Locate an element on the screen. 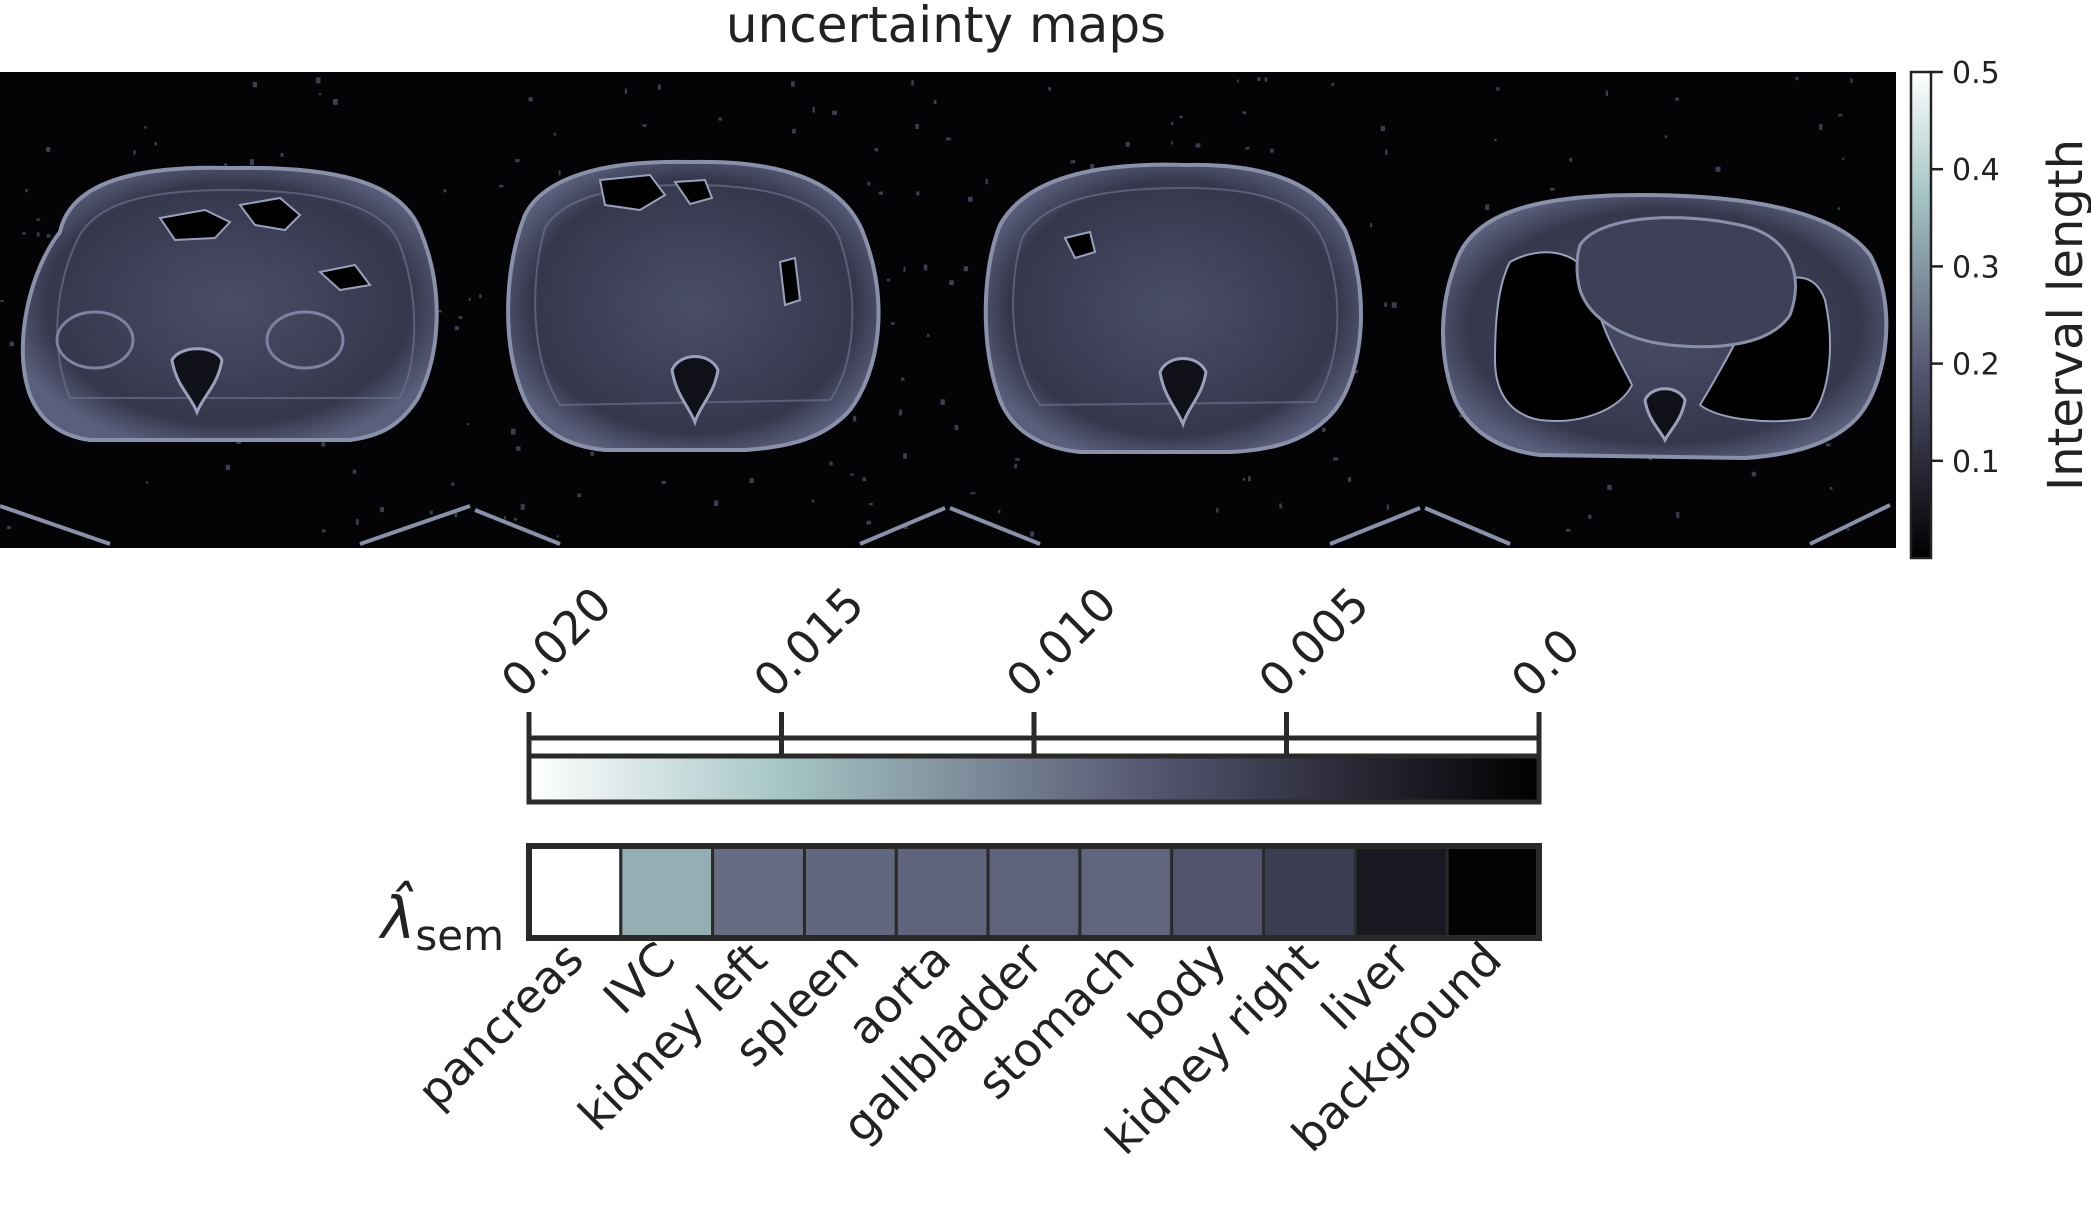  scale-tick-label: 0.020 is located at coordinates (556, 641).